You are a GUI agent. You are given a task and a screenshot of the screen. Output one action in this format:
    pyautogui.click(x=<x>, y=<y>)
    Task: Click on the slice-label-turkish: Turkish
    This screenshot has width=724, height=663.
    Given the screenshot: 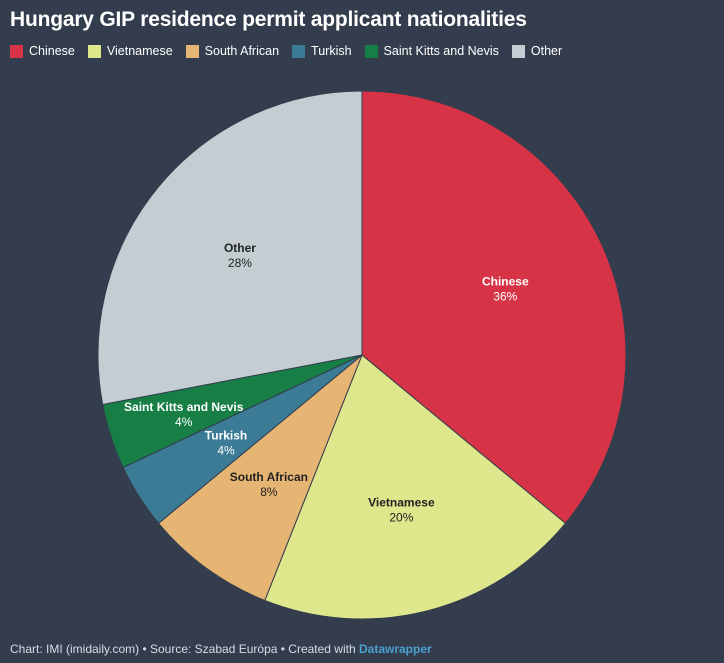 What is the action you would take?
    pyautogui.click(x=226, y=435)
    